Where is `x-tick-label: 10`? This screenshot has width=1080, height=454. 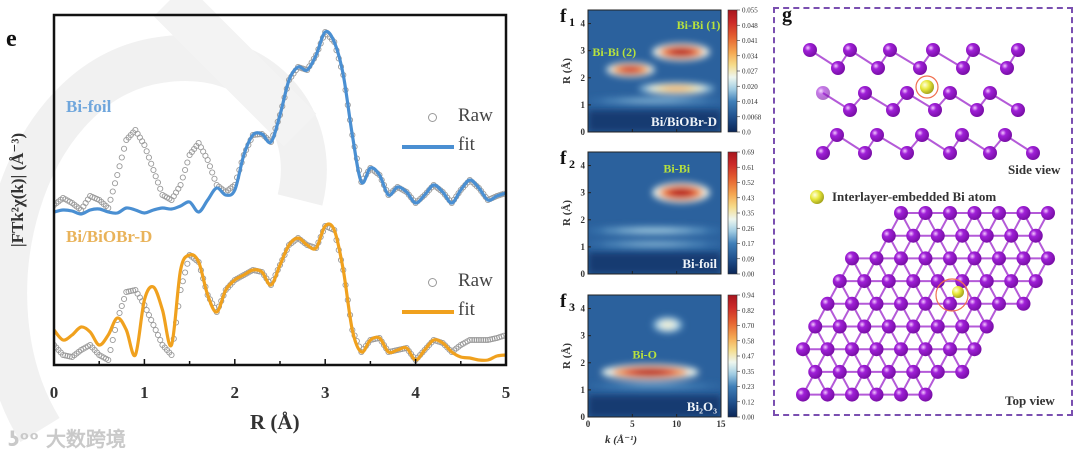 x-tick-label: 10 is located at coordinates (677, 424).